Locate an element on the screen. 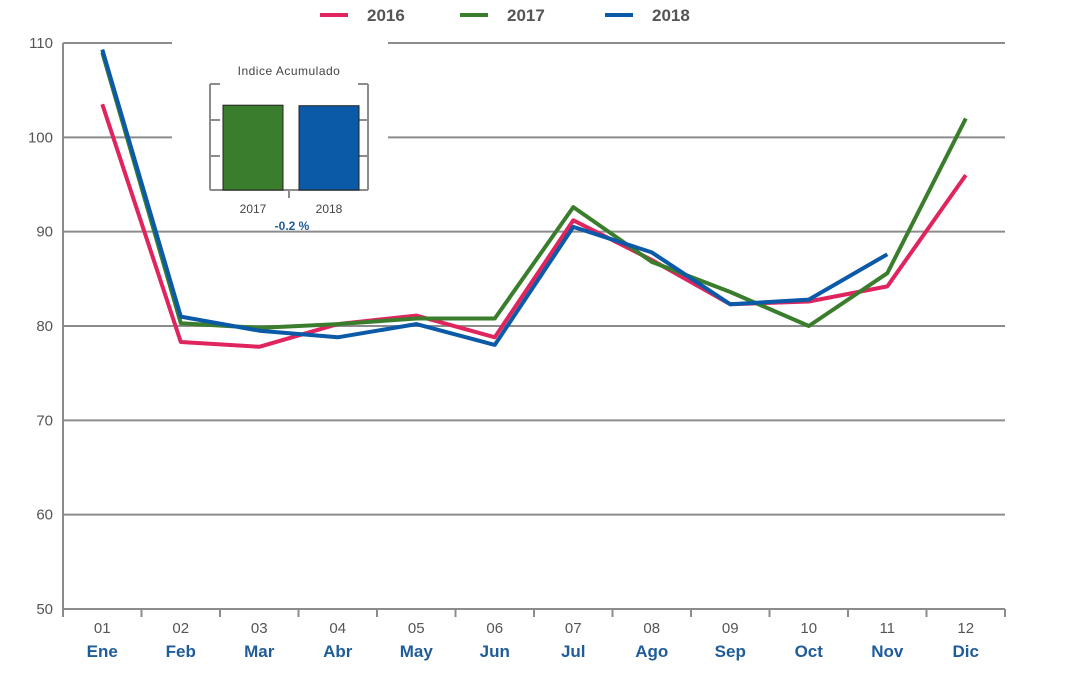  x-tick-label: 11 is located at coordinates (887, 628).